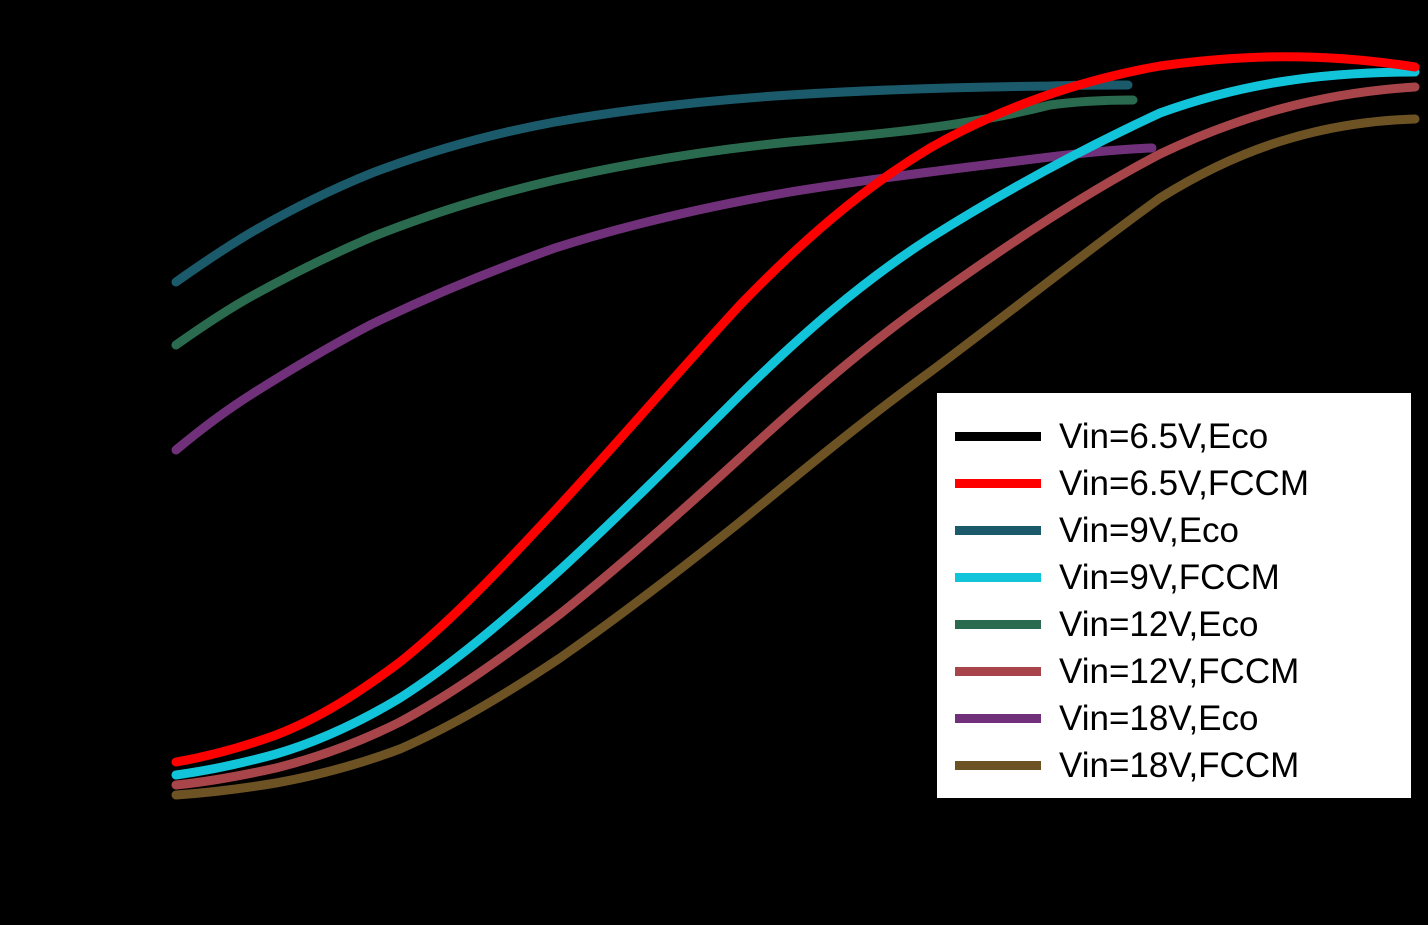 This screenshot has height=925, width=1428. Describe the element at coordinates (998, 577) in the screenshot. I see `legend-swatch-vin9-fccm` at that location.